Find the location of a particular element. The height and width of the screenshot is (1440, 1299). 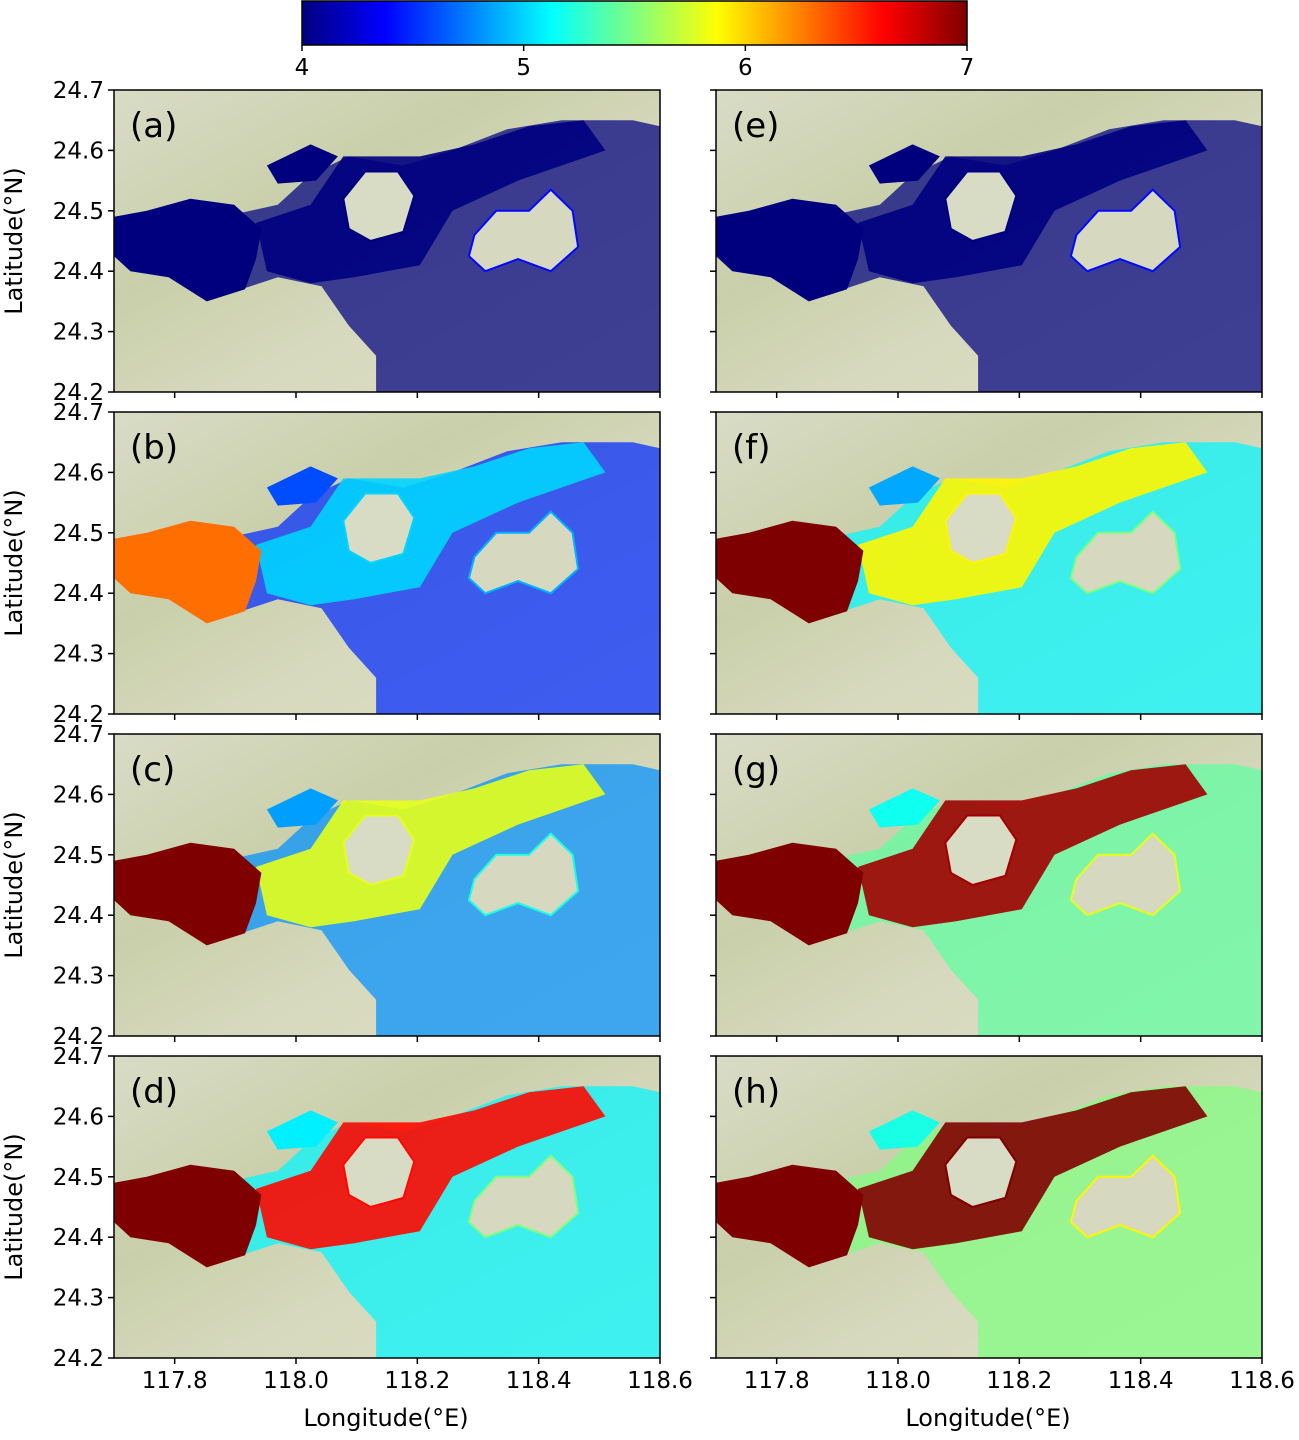

map-panel: (h) 117.8 118.0 118.2 118.4 118.6 is located at coordinates (1002, 1224).